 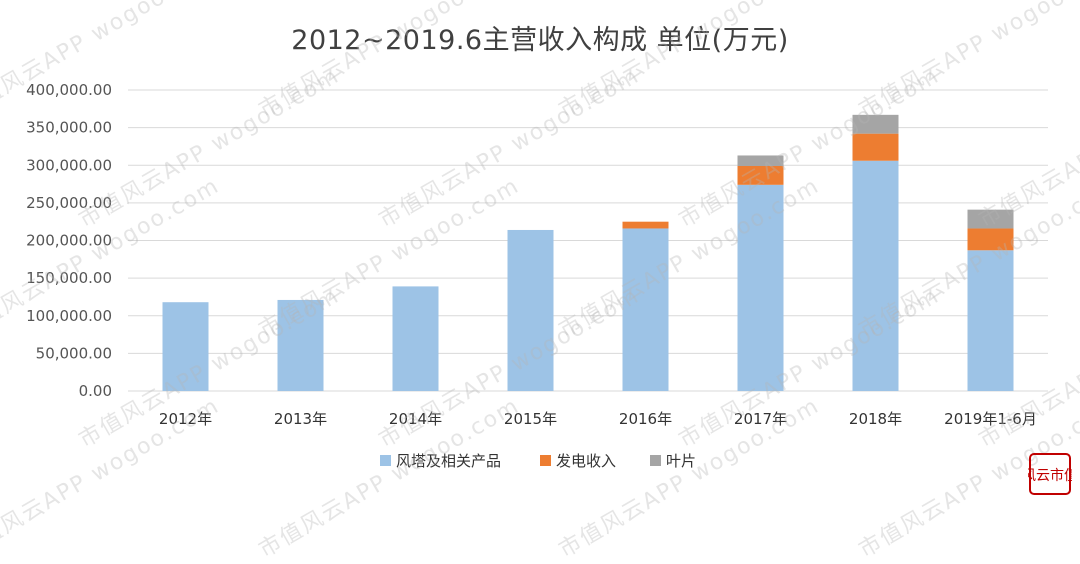 I want to click on x-tick-label: 2017年, so click(x=760, y=419).